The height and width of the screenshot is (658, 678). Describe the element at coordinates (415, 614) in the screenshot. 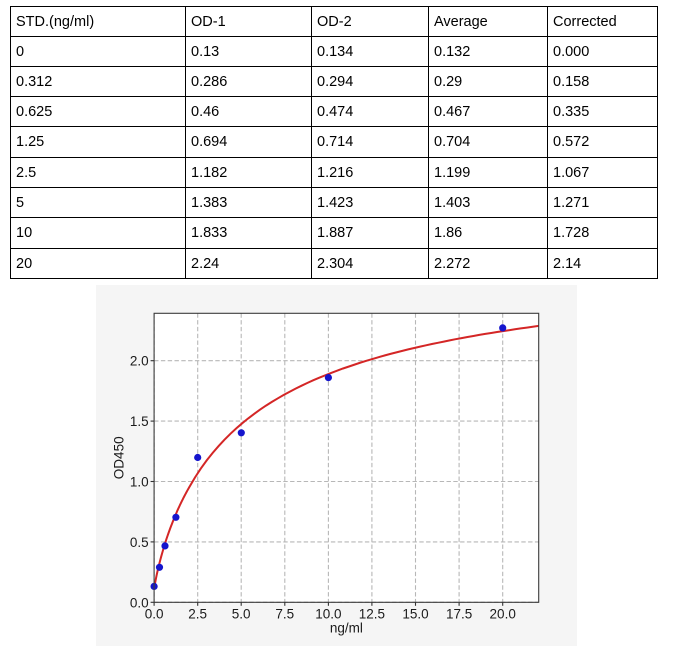

I see `svg-text: 15.0` at that location.